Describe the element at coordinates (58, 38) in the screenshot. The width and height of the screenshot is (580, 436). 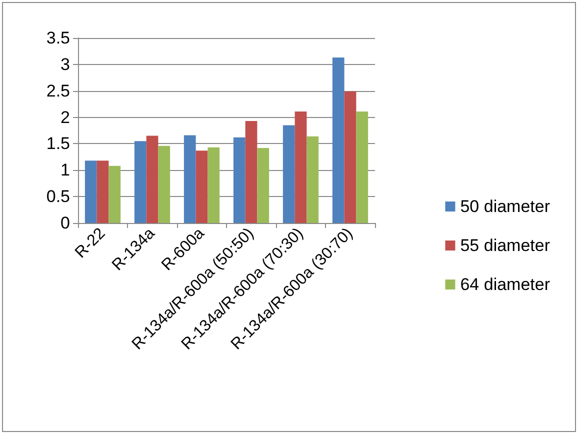
I see `y-tick-label: 3.5` at that location.